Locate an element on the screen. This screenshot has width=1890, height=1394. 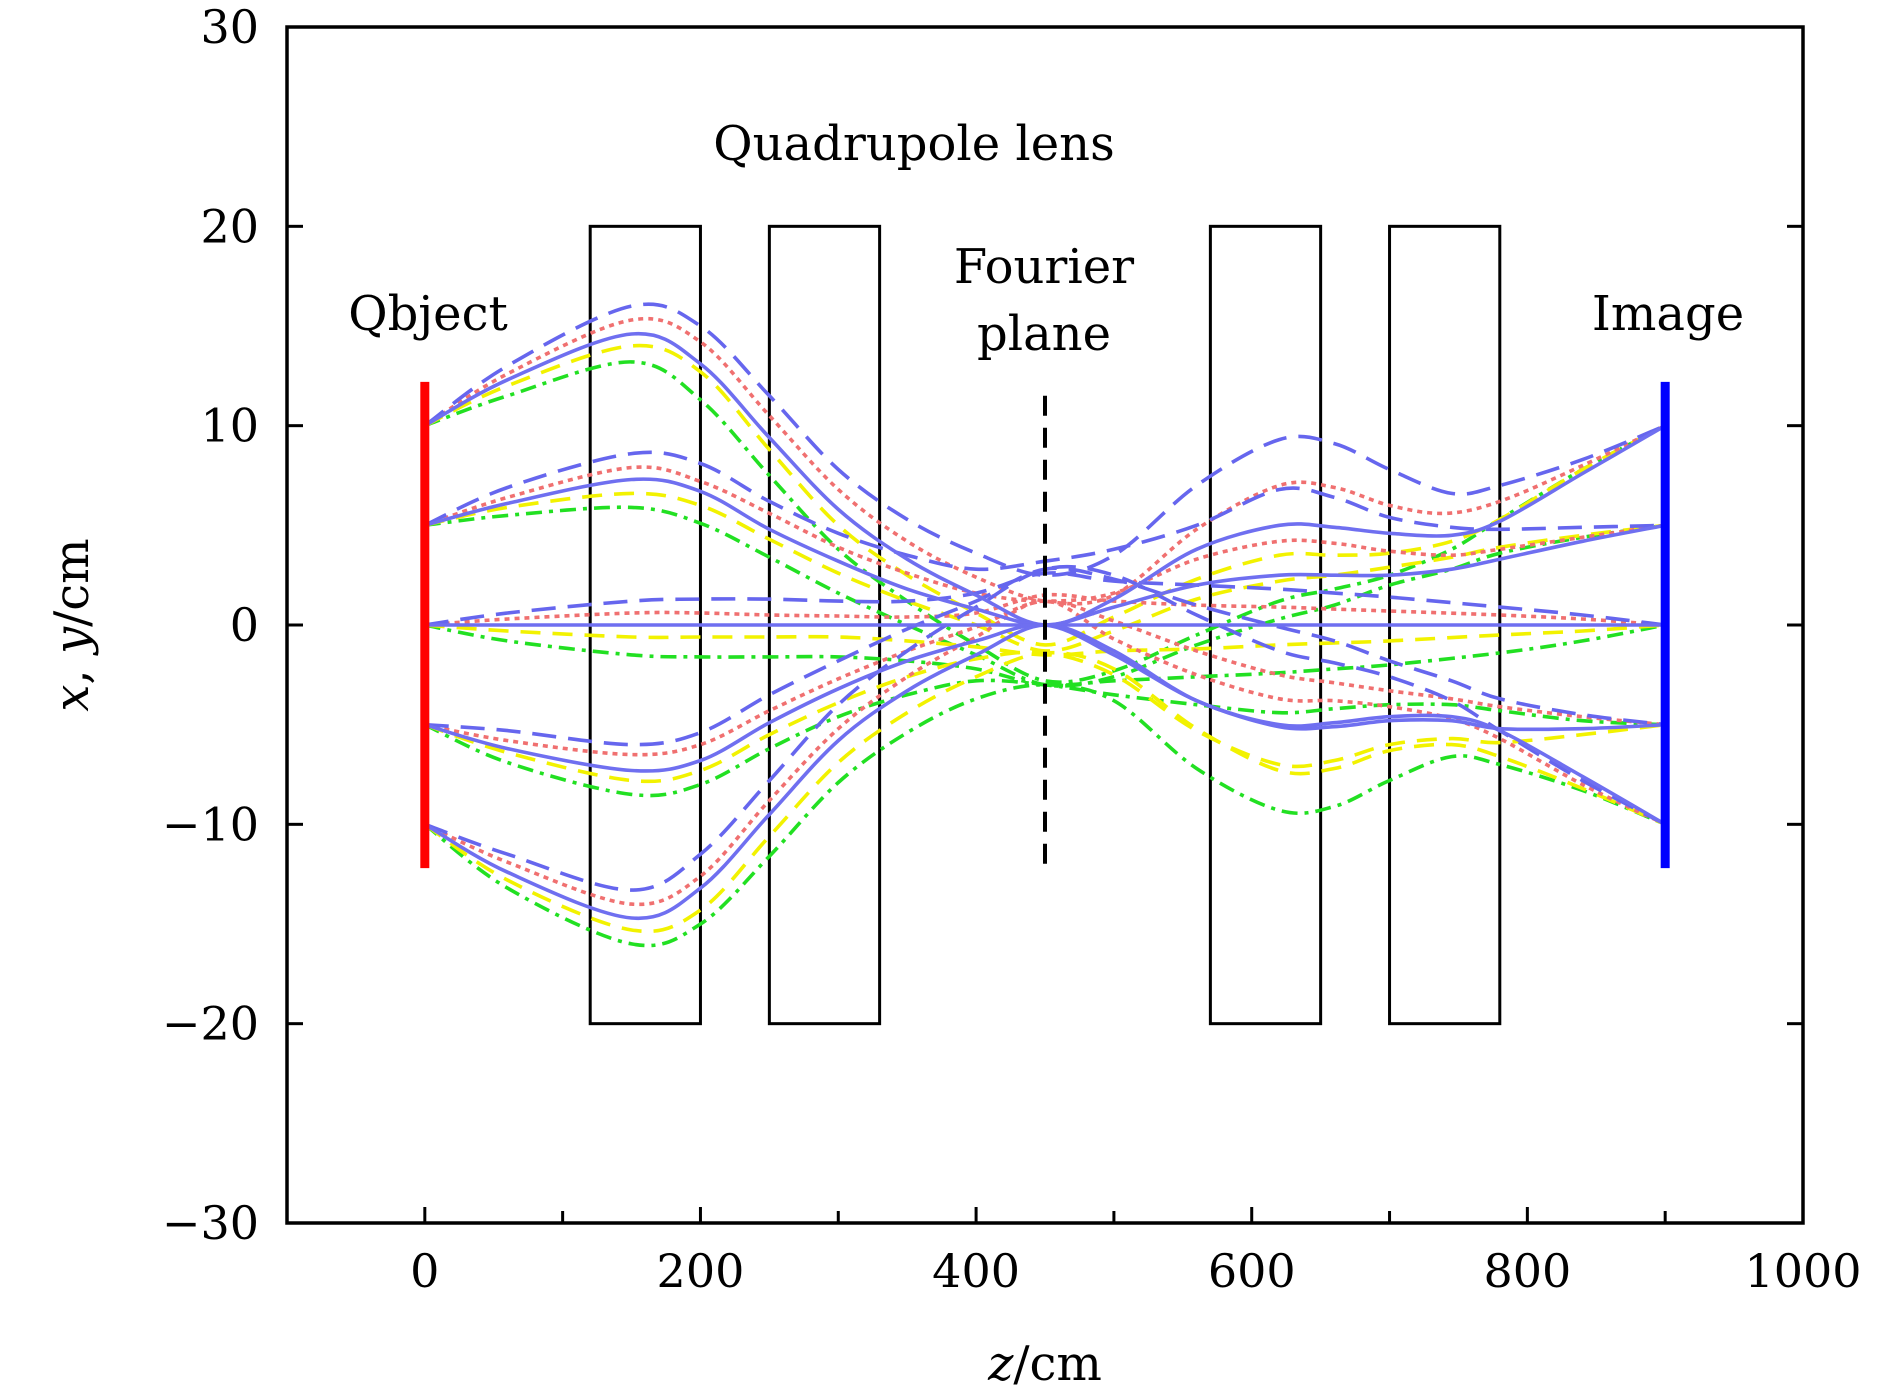
lens-annotation: Quadrupole lens is located at coordinates (913, 144).